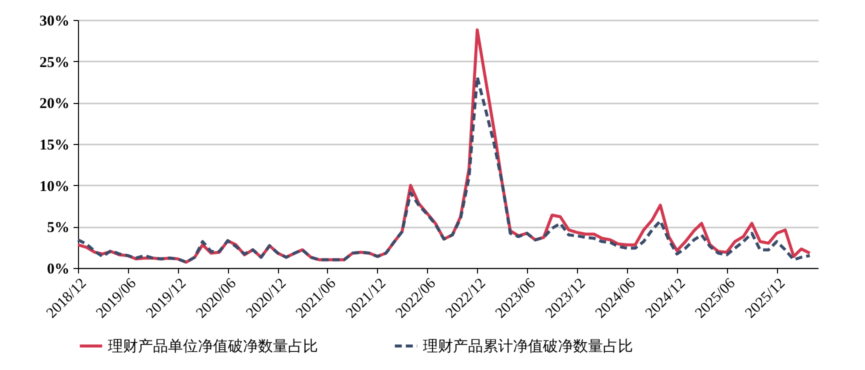 Image resolution: width=865 pixels, height=370 pixels. I want to click on y-tick-label: 20%, so click(55, 104).